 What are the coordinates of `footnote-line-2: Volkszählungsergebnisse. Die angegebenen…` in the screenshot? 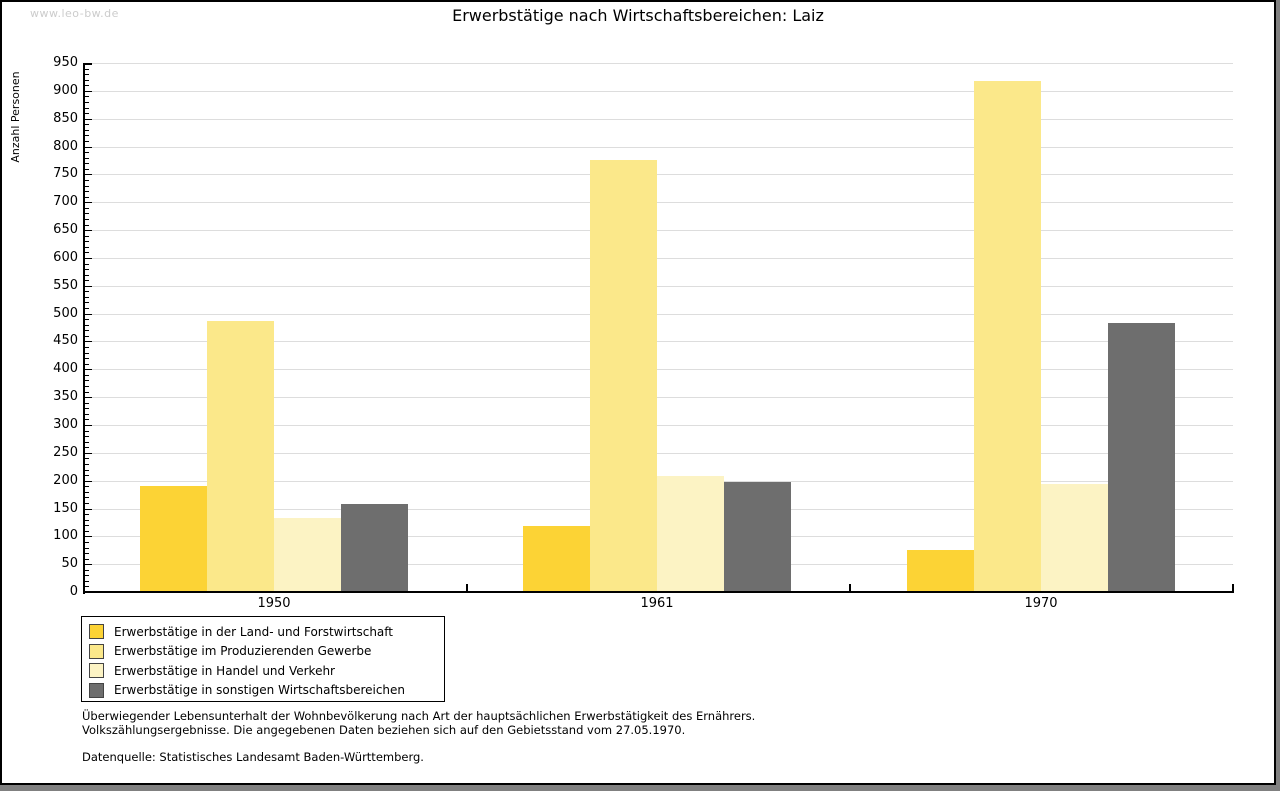 It's located at (384, 730).